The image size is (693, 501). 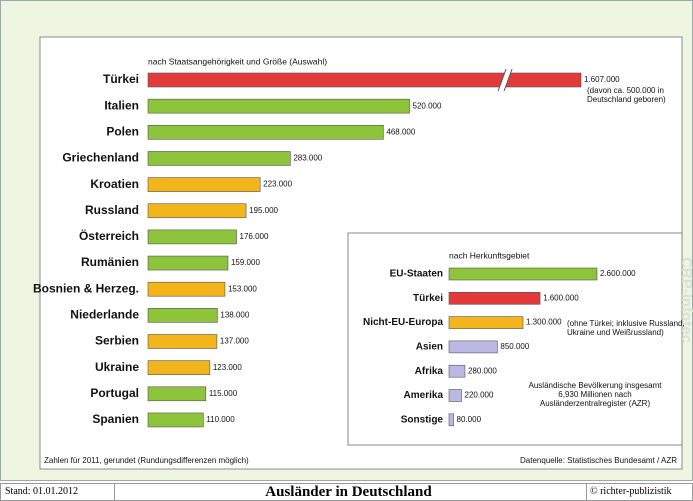 I want to click on value-label: 223.000, so click(x=277, y=184).